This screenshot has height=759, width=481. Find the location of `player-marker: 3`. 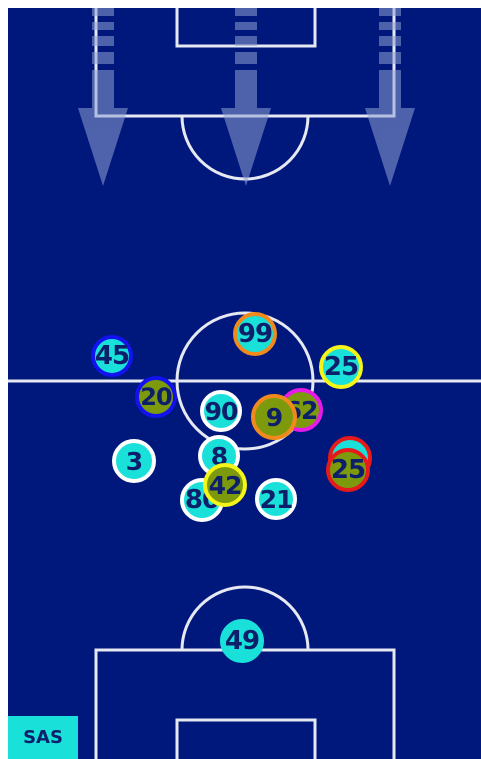

player-marker: 3 is located at coordinates (134, 461).